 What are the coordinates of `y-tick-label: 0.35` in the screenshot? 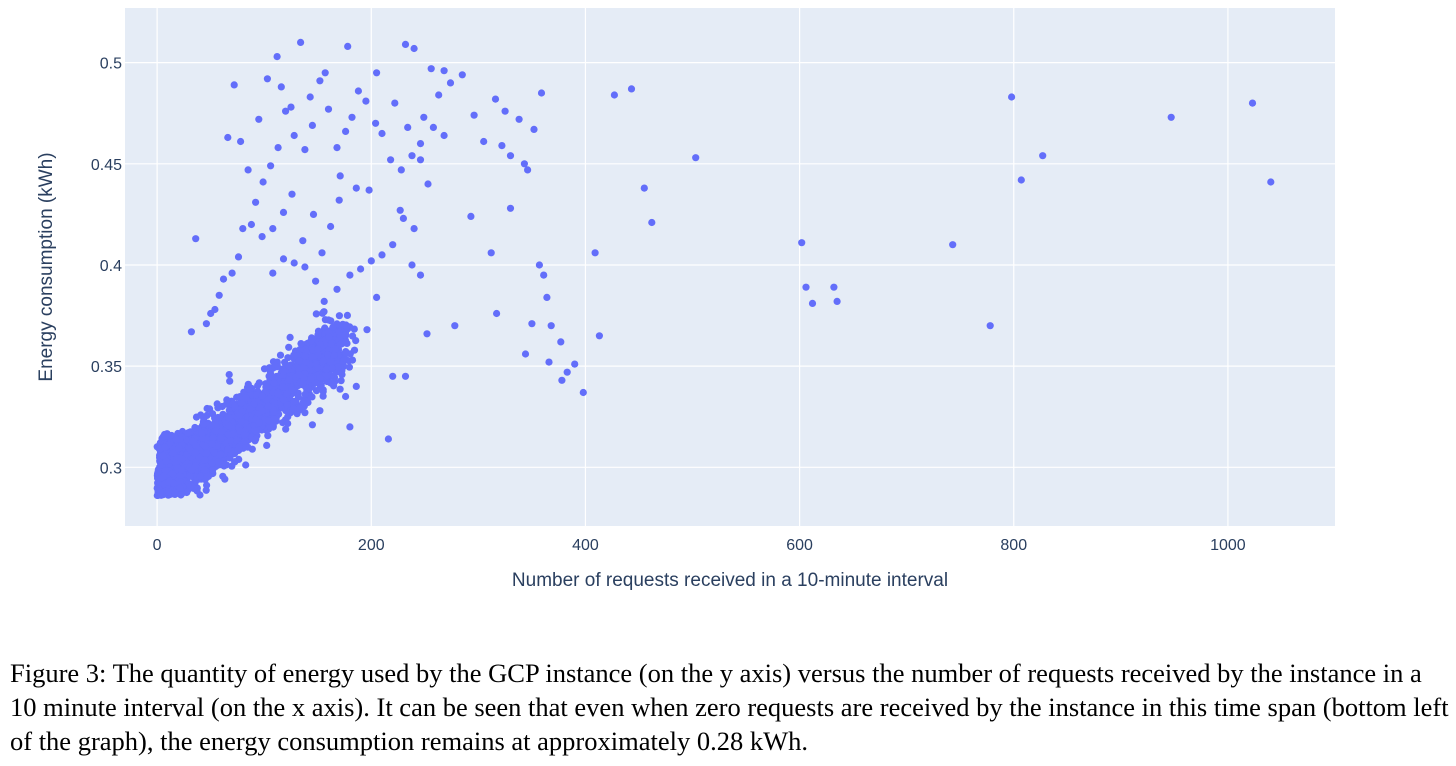 It's located at (106, 367).